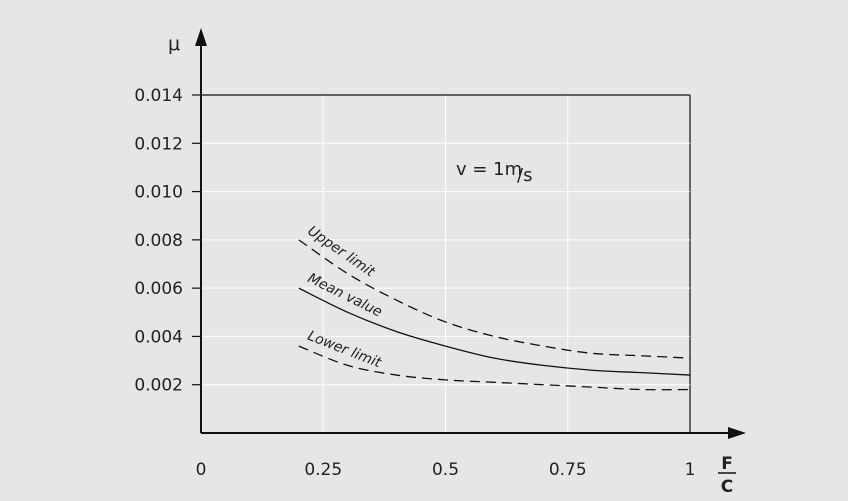 The width and height of the screenshot is (848, 501). What do you see at coordinates (690, 470) in the screenshot?
I see `x-tick-label: 1` at bounding box center [690, 470].